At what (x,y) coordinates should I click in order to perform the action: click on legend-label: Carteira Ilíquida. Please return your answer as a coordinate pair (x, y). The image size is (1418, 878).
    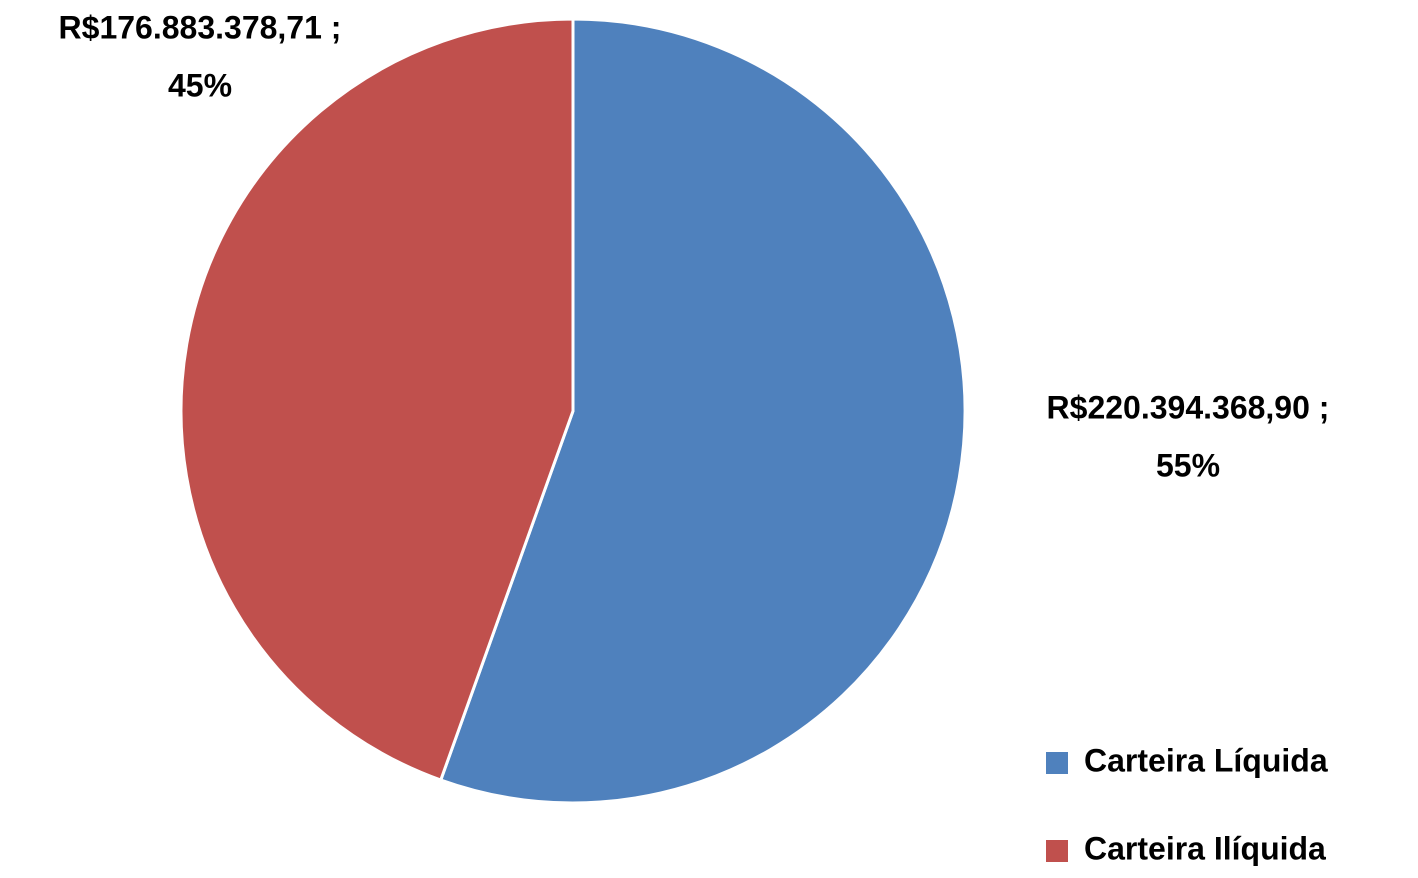
    Looking at the image, I should click on (1205, 848).